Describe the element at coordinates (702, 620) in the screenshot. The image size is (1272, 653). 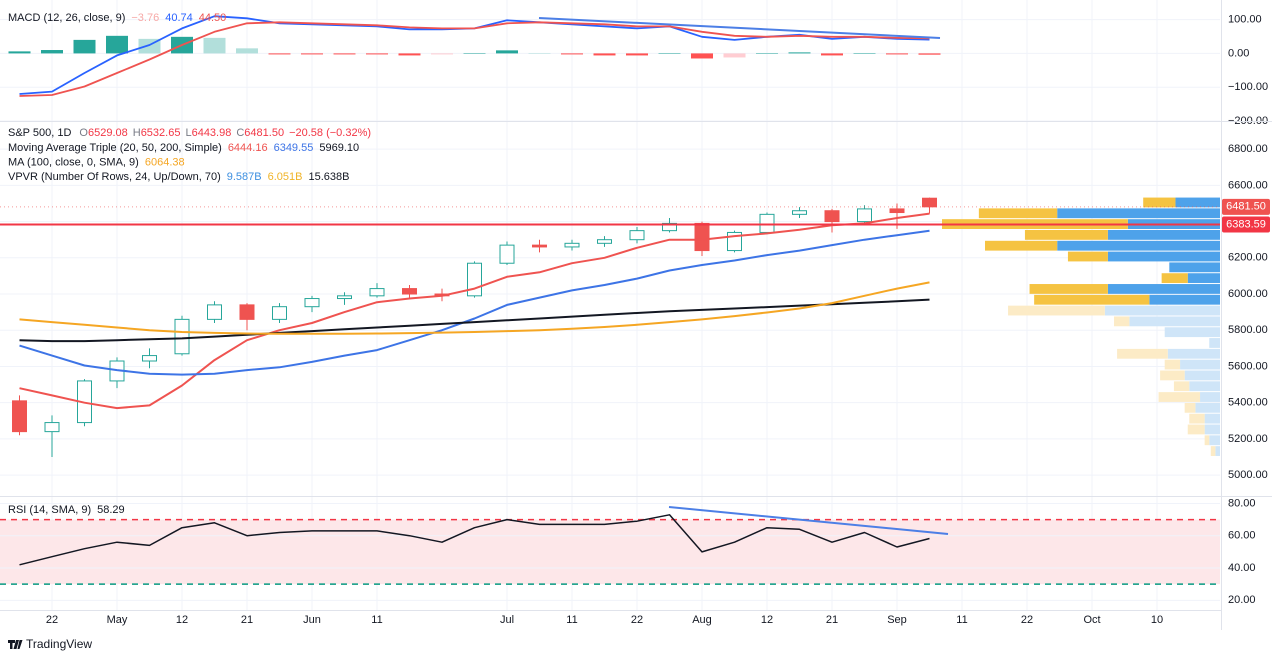
I see `x-tick-label: Aug` at that location.